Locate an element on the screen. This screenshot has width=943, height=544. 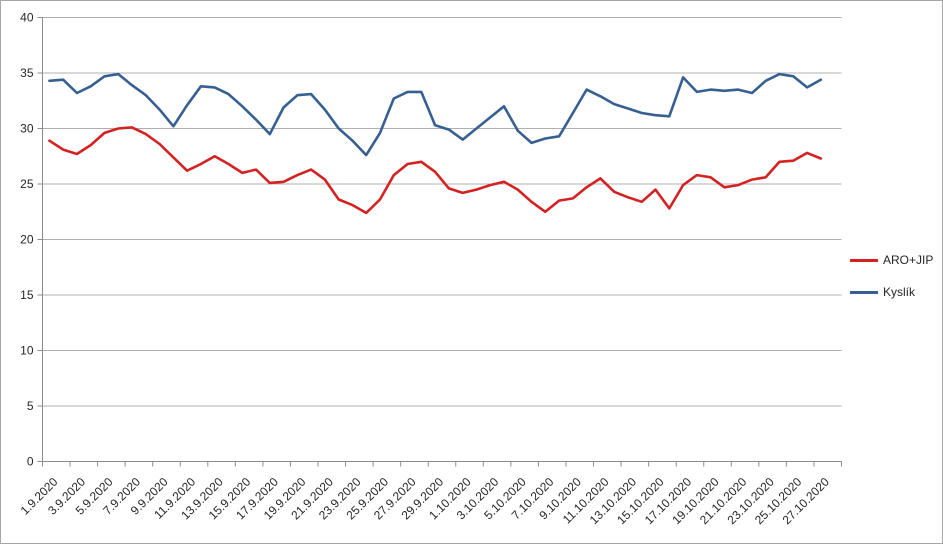
legend-label-aro-jip: ARO+JIP is located at coordinates (908, 260).